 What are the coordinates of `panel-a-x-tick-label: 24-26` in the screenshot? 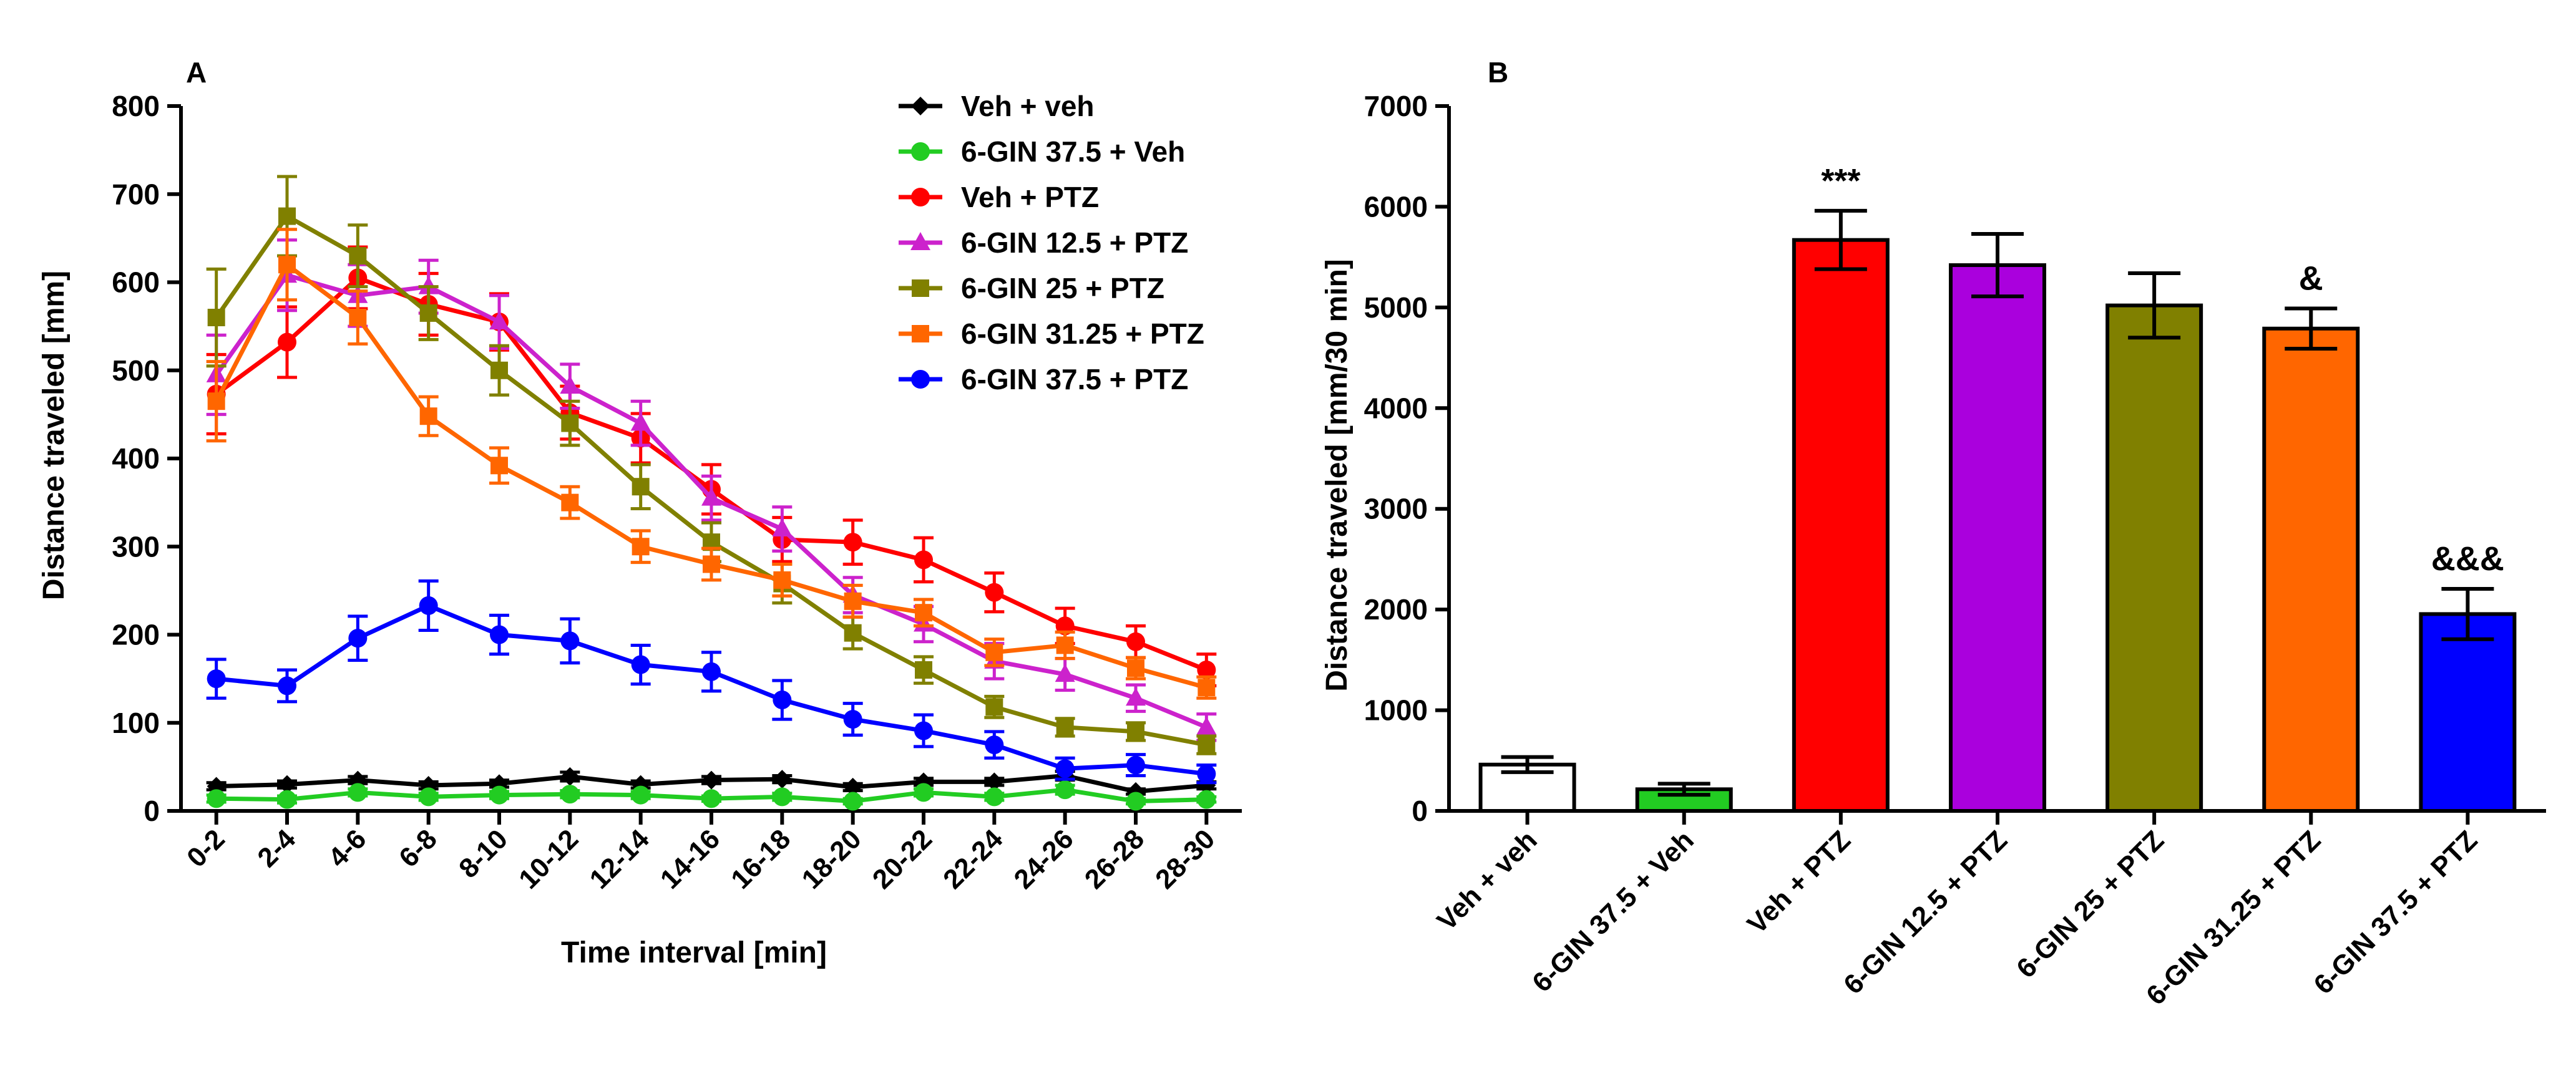 It's located at (1044, 858).